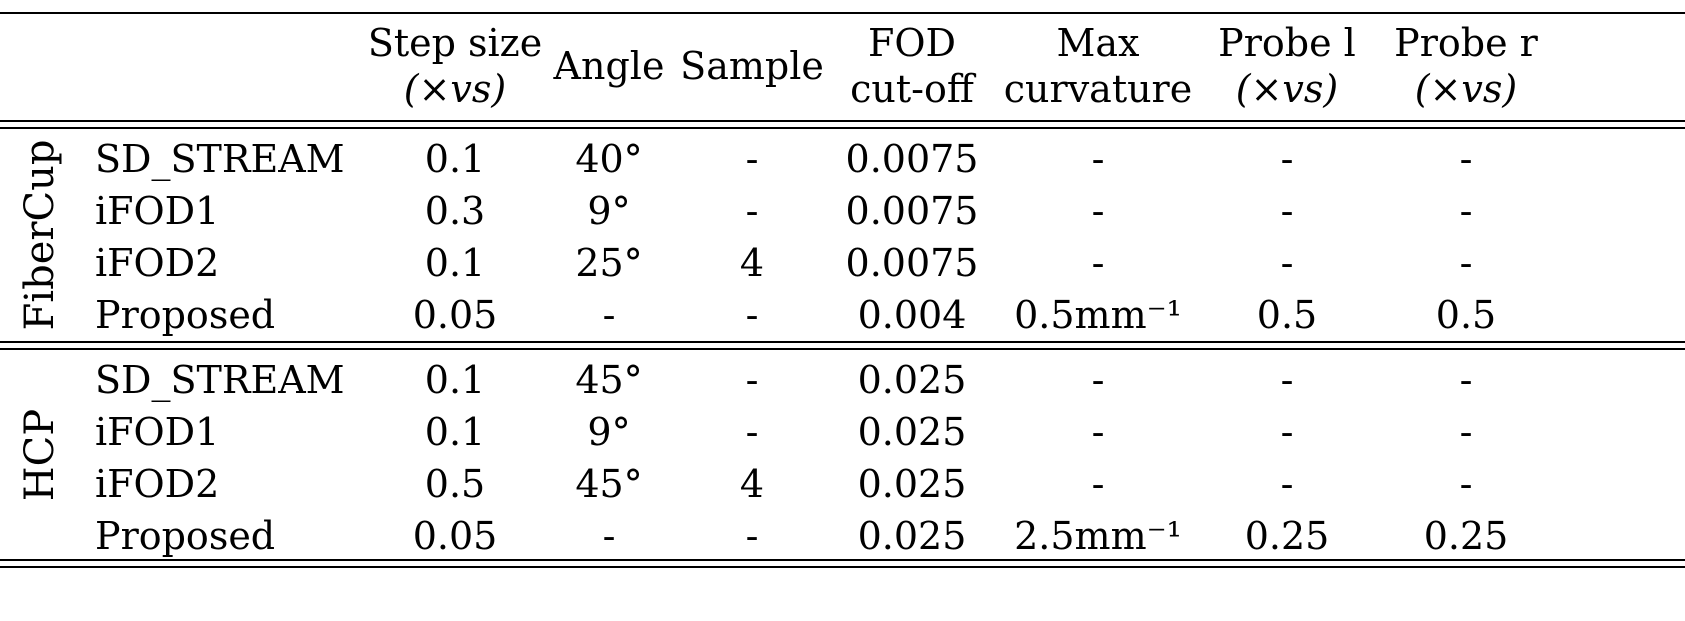 The image size is (1685, 621). What do you see at coordinates (40, 455) in the screenshot?
I see `group-label-hcp: HCP` at bounding box center [40, 455].